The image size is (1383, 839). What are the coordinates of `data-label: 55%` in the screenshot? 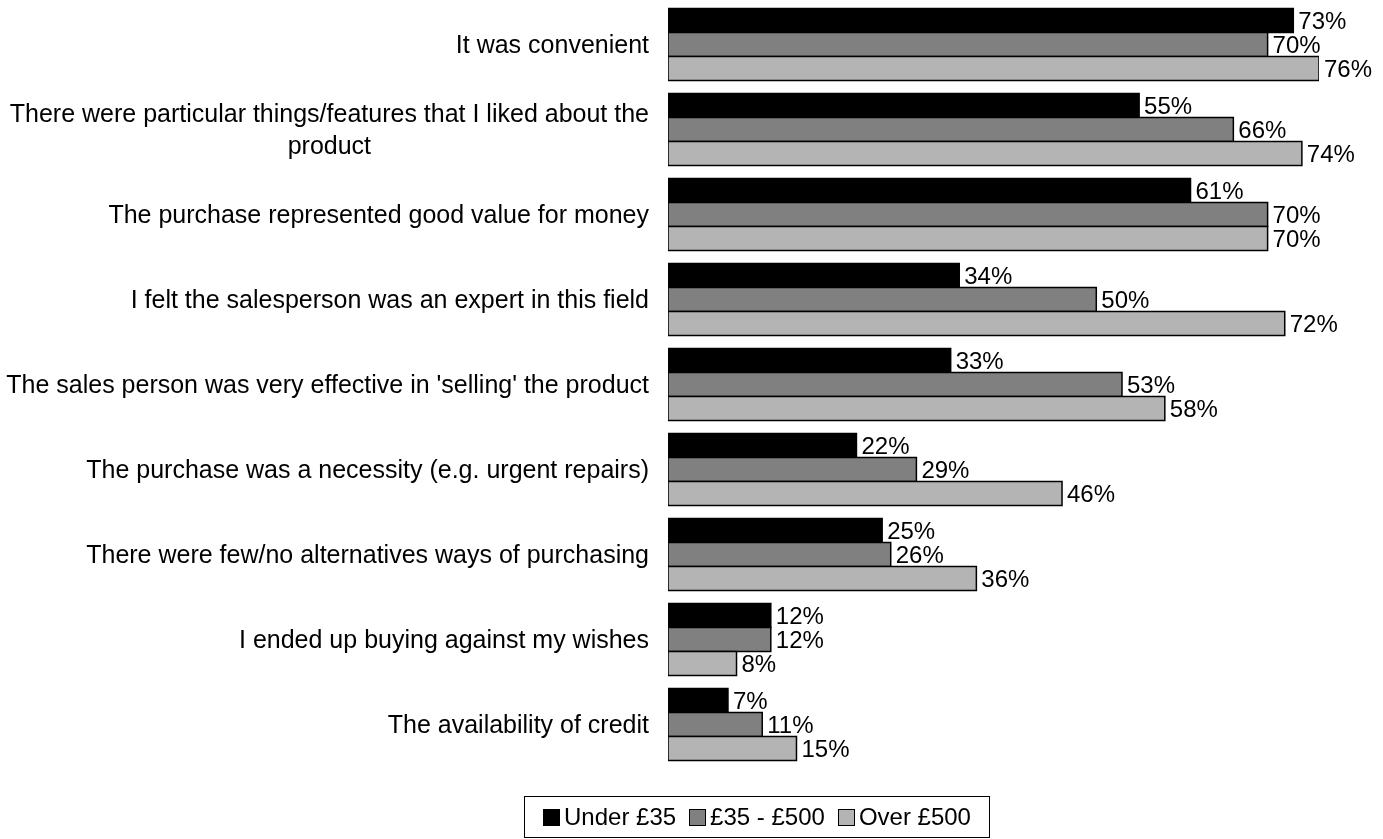 It's located at (1168, 105).